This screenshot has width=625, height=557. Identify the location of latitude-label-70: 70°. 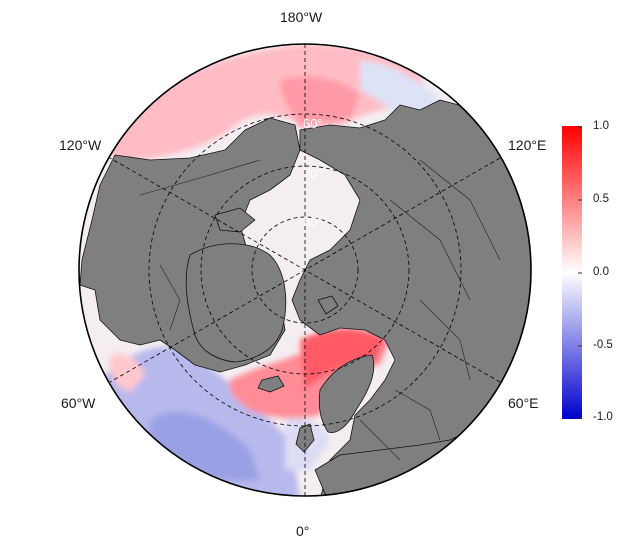
(313, 173).